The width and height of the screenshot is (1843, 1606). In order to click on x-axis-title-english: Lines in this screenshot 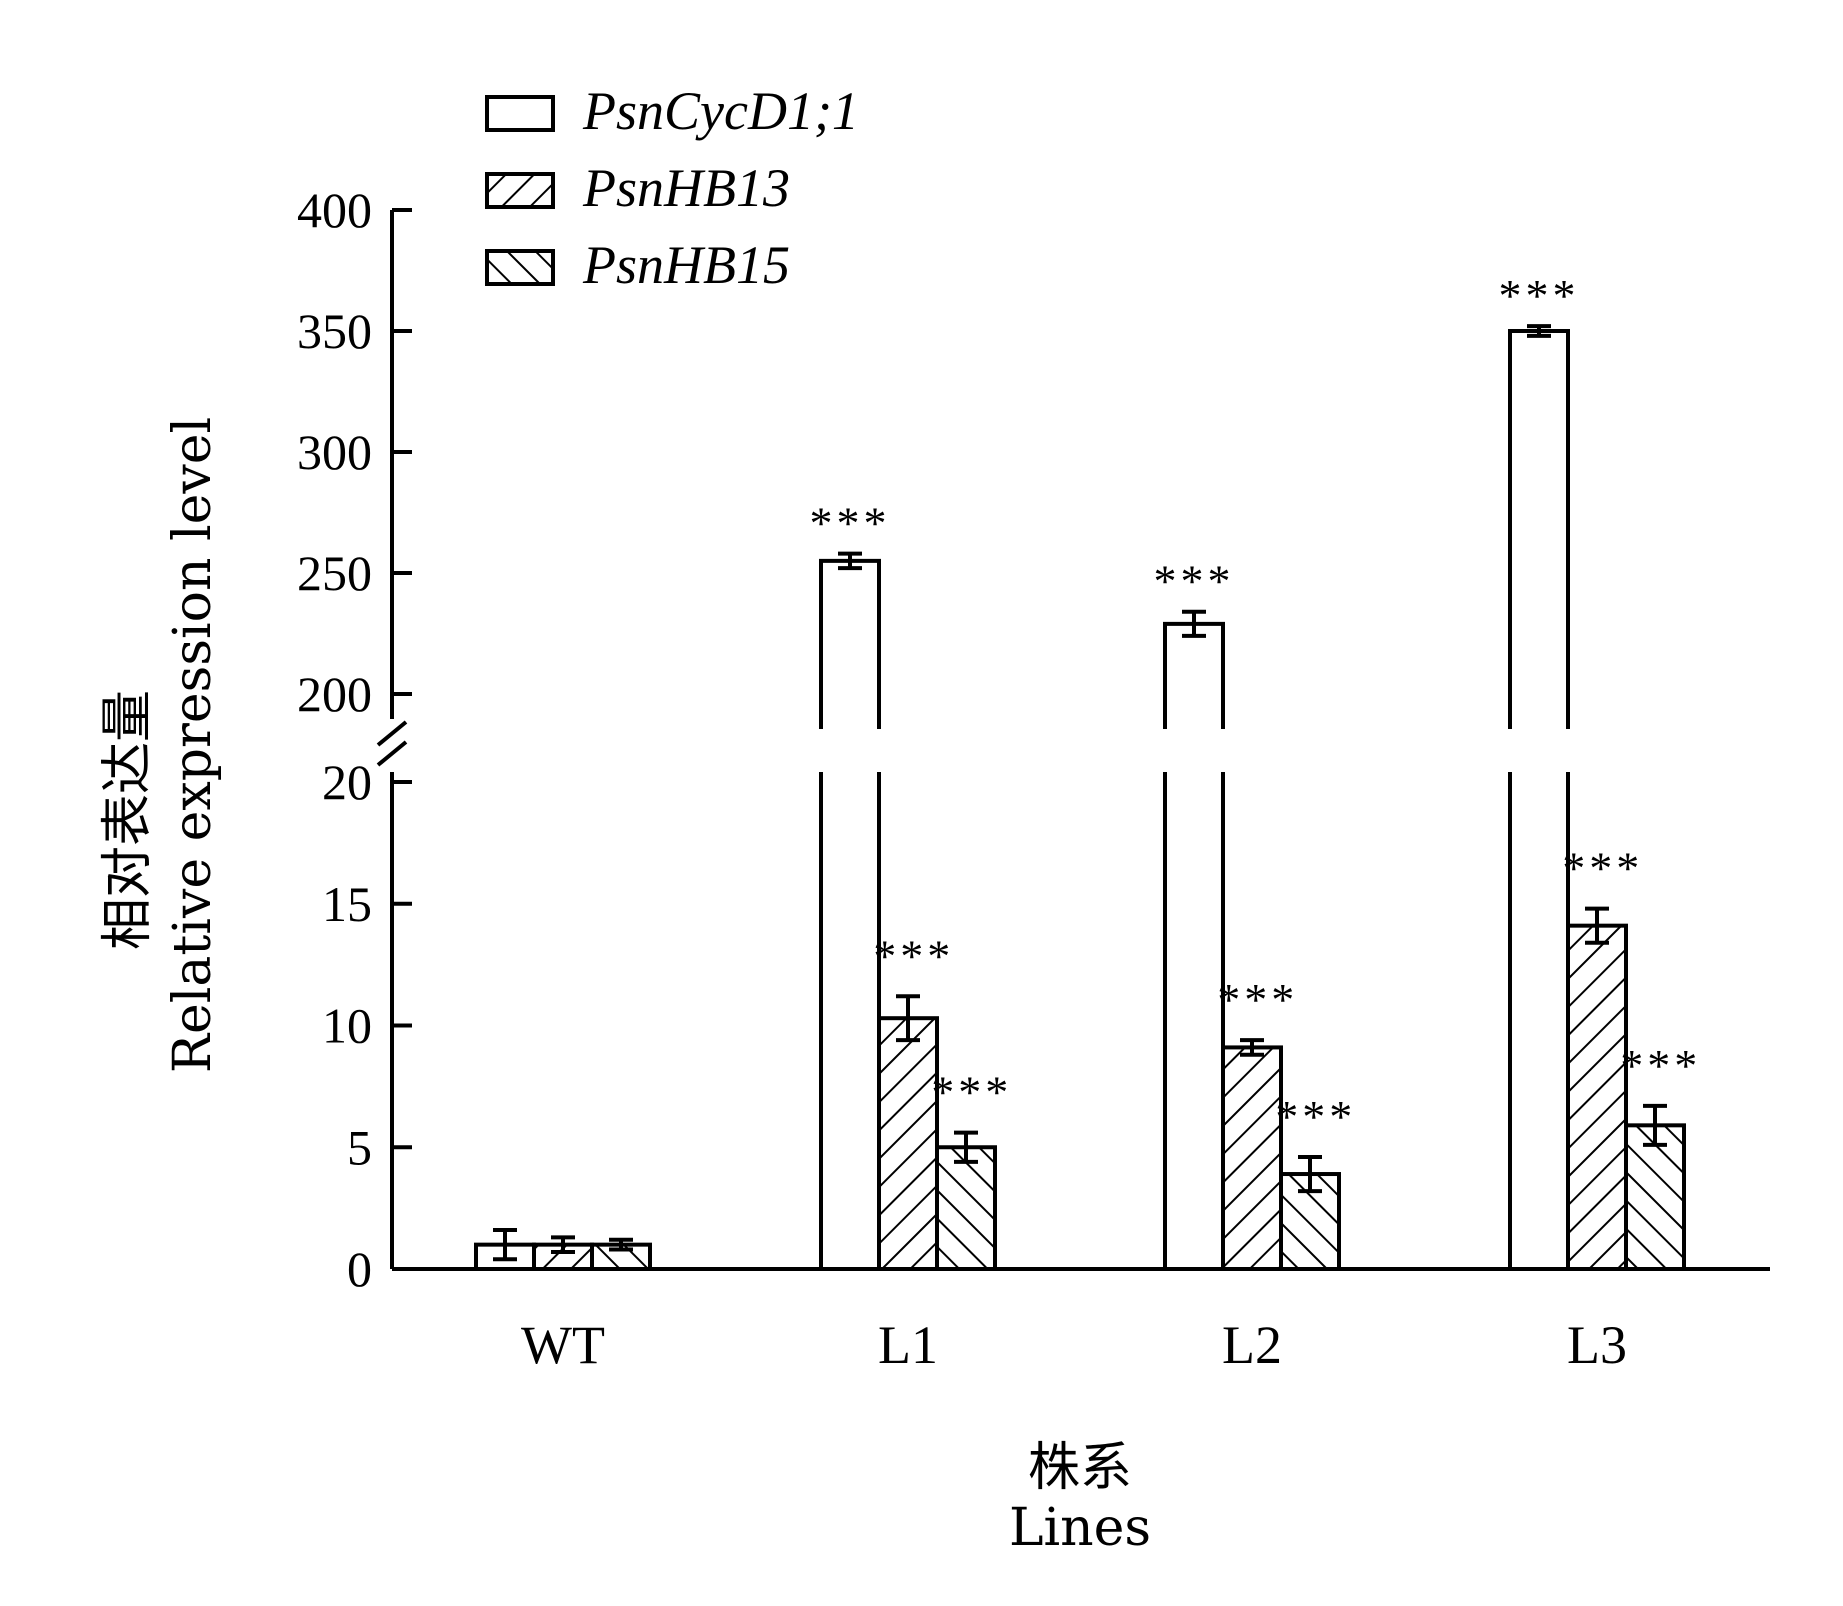, I will do `click(1080, 1528)`.